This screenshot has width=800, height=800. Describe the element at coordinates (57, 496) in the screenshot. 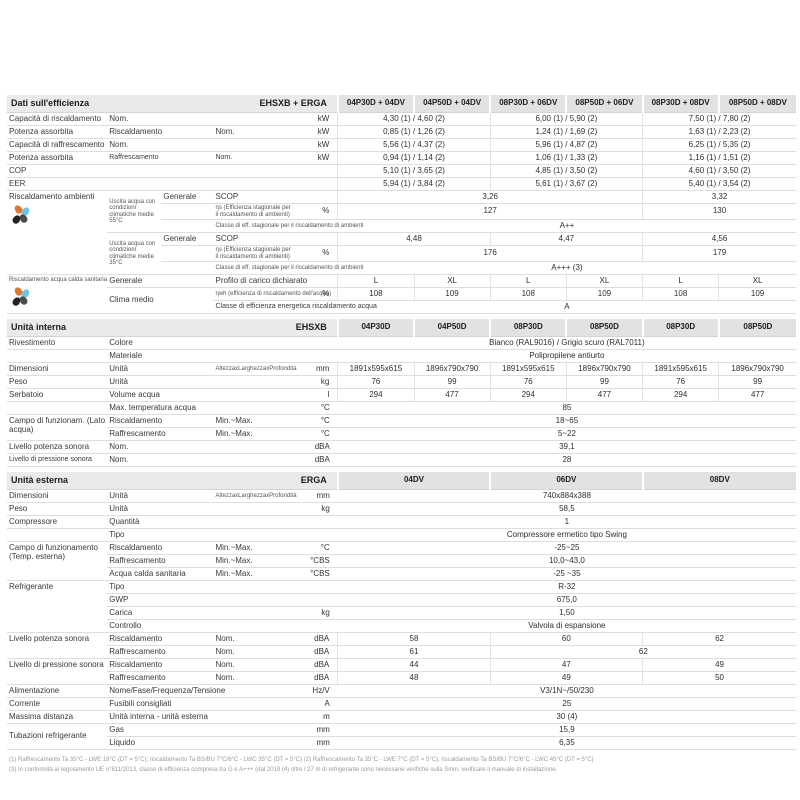

I see `table-cell: Dimensioni` at that location.